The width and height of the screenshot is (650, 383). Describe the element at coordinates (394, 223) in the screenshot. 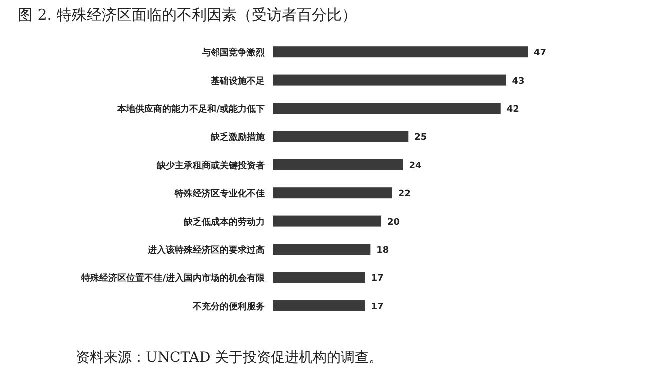

I see `data-label: 20` at that location.